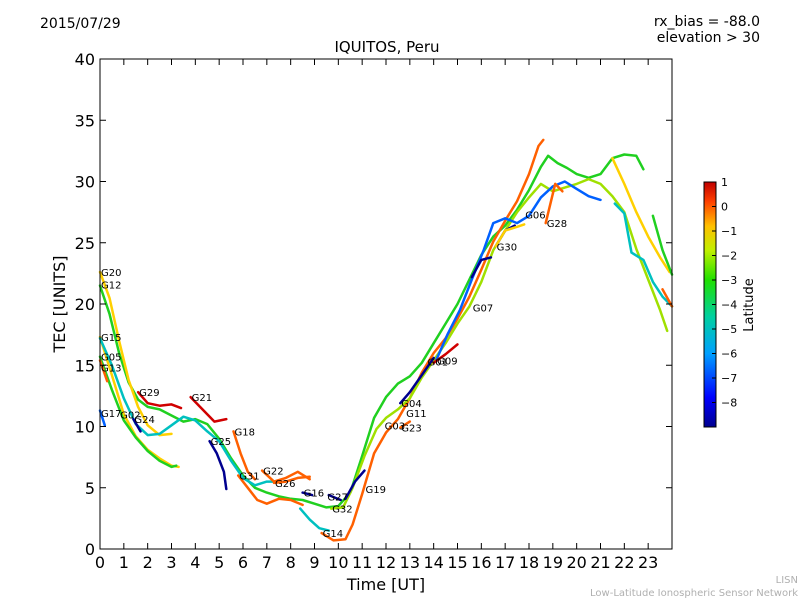 Image resolution: width=800 pixels, height=600 pixels. What do you see at coordinates (729, 354) in the screenshot?
I see `colorbar-tick-label: −6` at bounding box center [729, 354].